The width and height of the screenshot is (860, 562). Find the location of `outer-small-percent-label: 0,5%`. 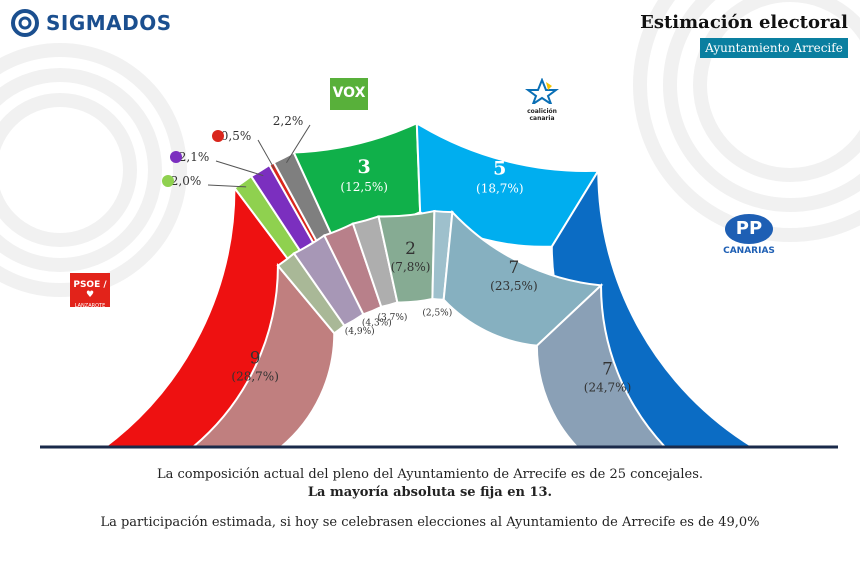

outer-small-percent-label: 0,5% is located at coordinates (236, 136).